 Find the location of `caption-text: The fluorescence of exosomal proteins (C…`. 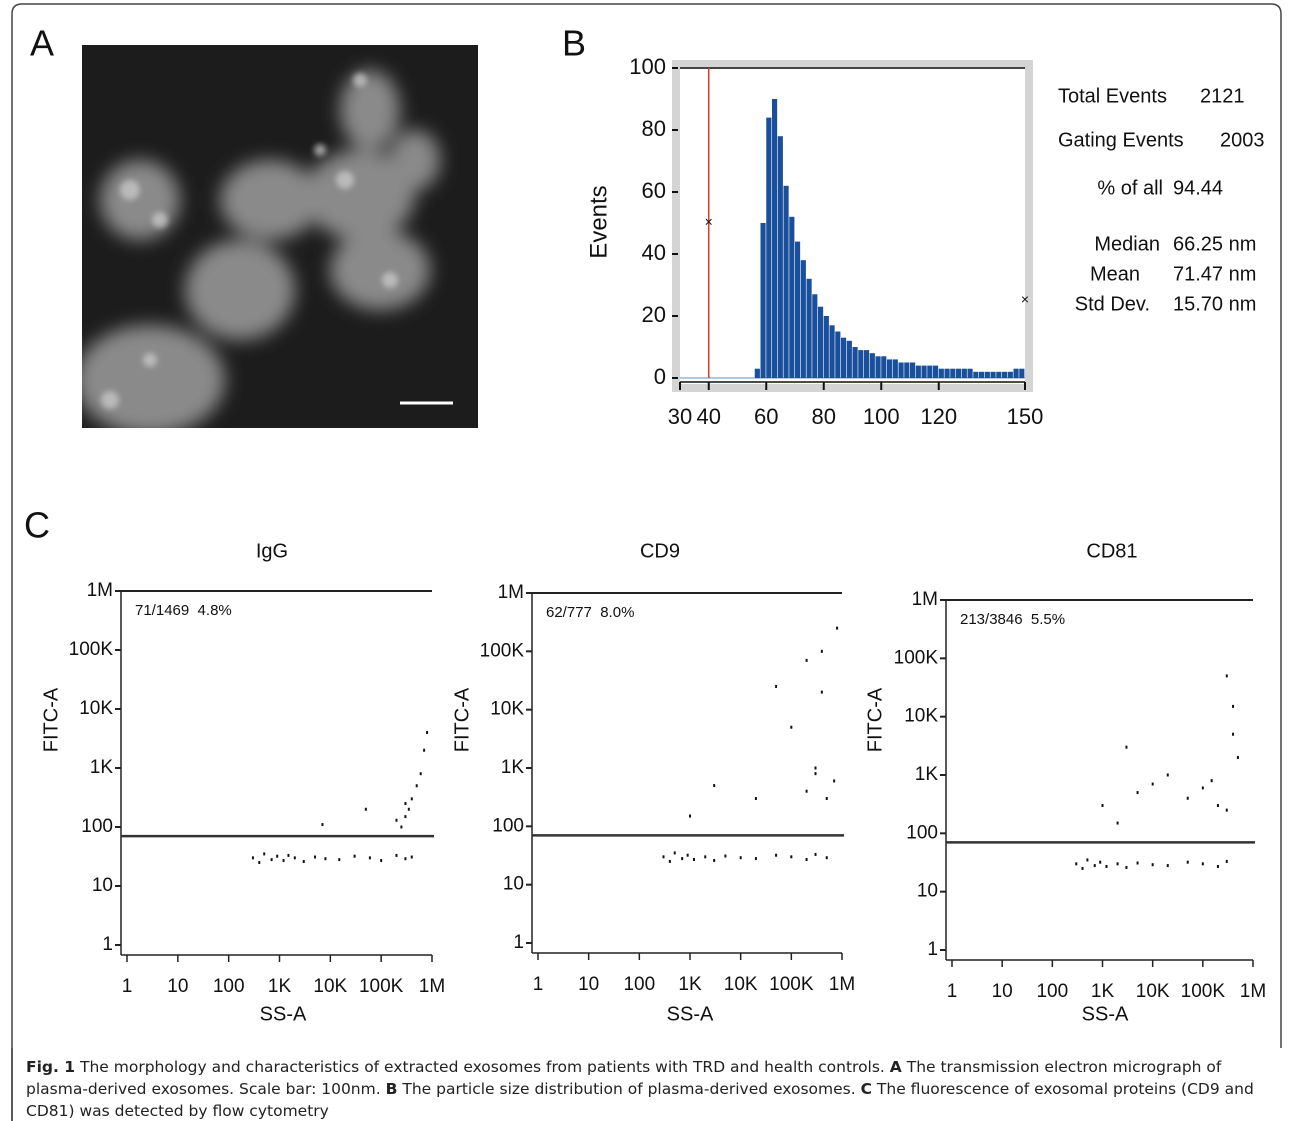

caption-text: The fluorescence of exosomal proteins (C… is located at coordinates (640, 1100).